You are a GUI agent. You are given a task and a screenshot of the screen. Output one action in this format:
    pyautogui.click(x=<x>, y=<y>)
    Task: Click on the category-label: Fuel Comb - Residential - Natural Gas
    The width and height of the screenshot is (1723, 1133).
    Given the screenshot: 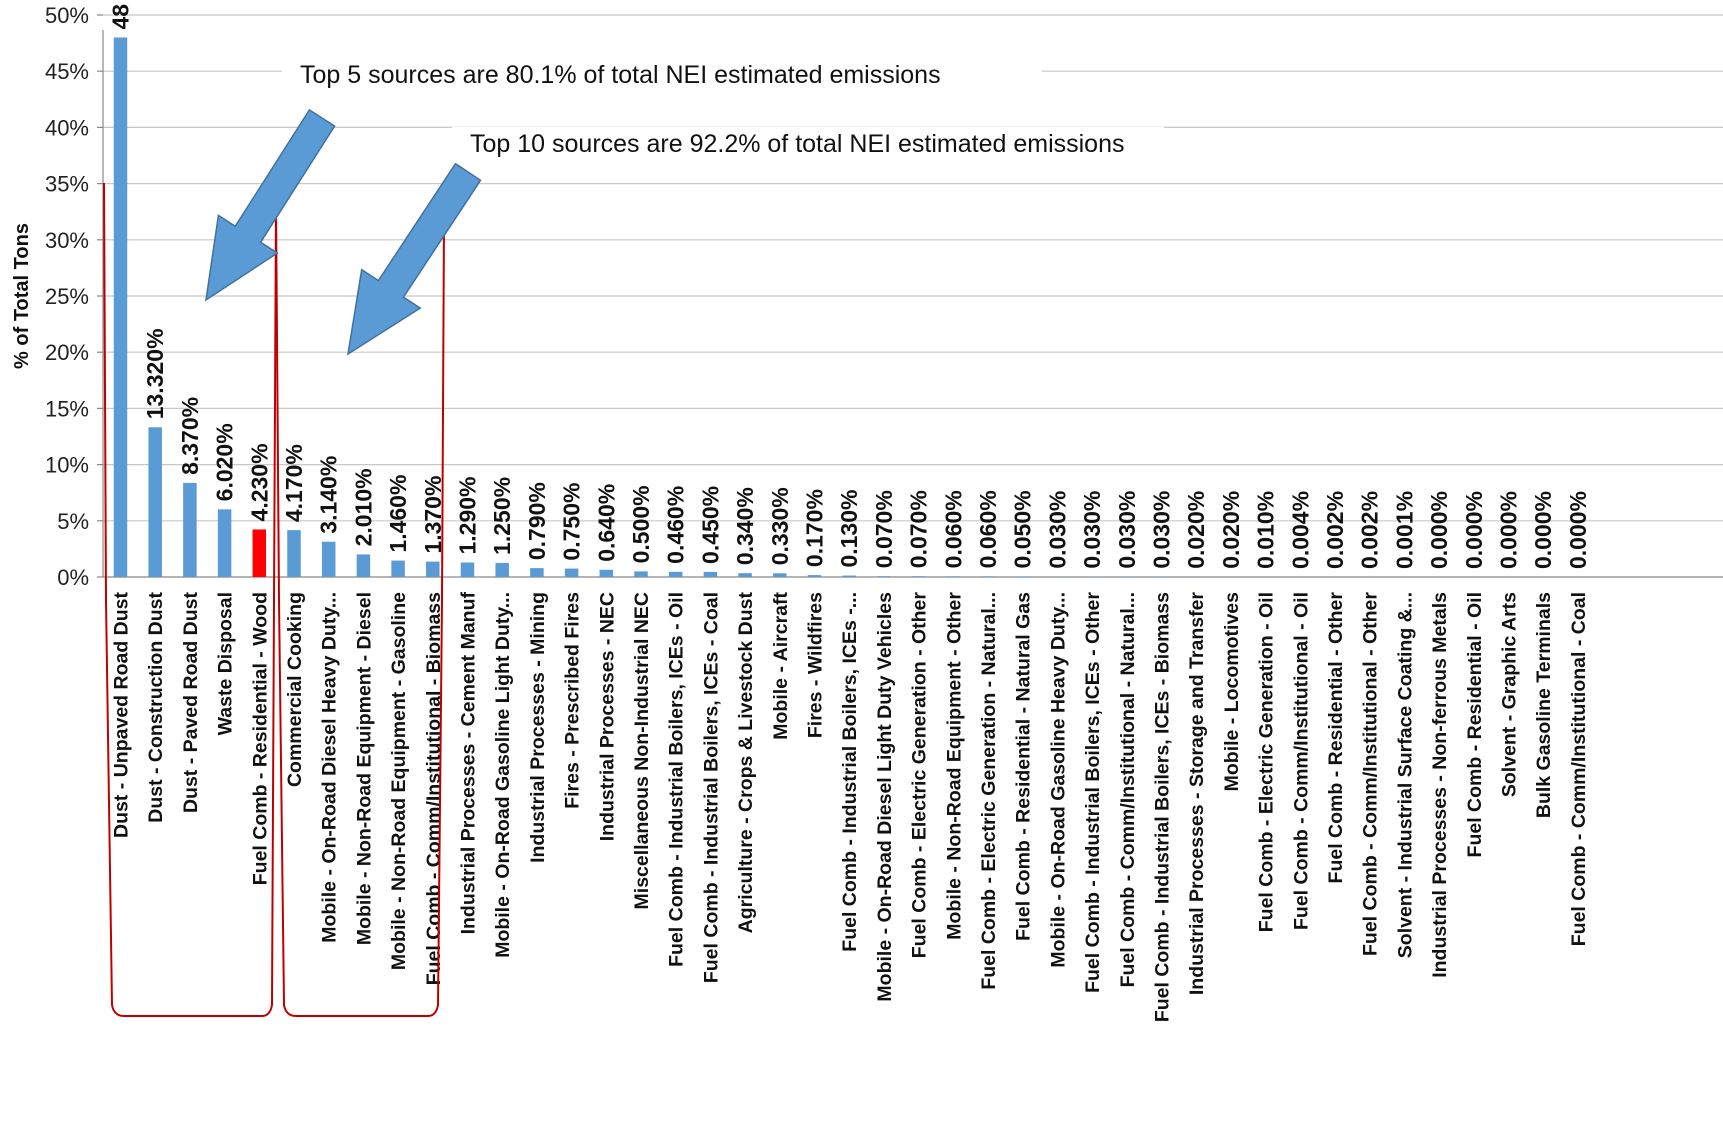 What is the action you would take?
    pyautogui.click(x=1024, y=766)
    